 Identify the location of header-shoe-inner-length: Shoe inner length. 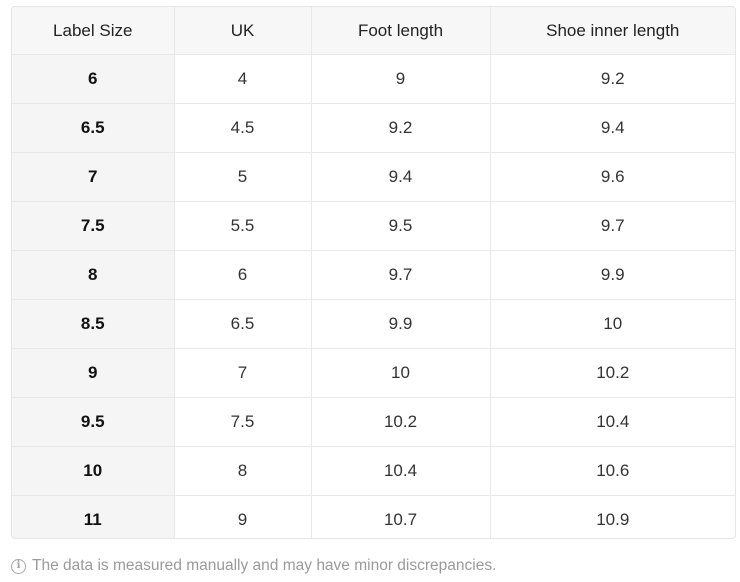
(612, 31).